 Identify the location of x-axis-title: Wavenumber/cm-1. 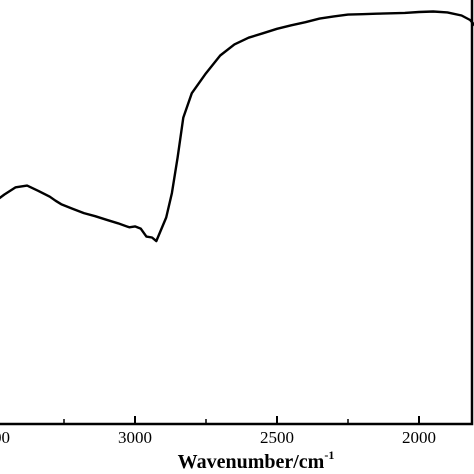
(256, 460).